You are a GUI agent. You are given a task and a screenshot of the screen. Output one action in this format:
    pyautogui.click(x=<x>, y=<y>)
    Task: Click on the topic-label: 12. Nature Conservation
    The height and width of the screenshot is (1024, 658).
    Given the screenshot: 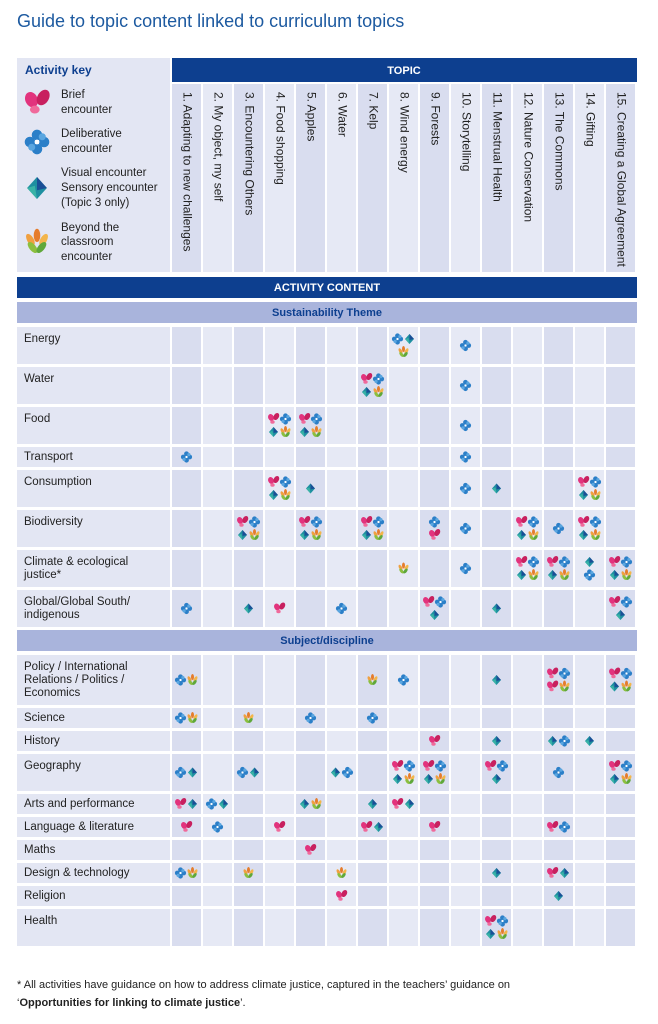 What is the action you would take?
    pyautogui.click(x=528, y=157)
    